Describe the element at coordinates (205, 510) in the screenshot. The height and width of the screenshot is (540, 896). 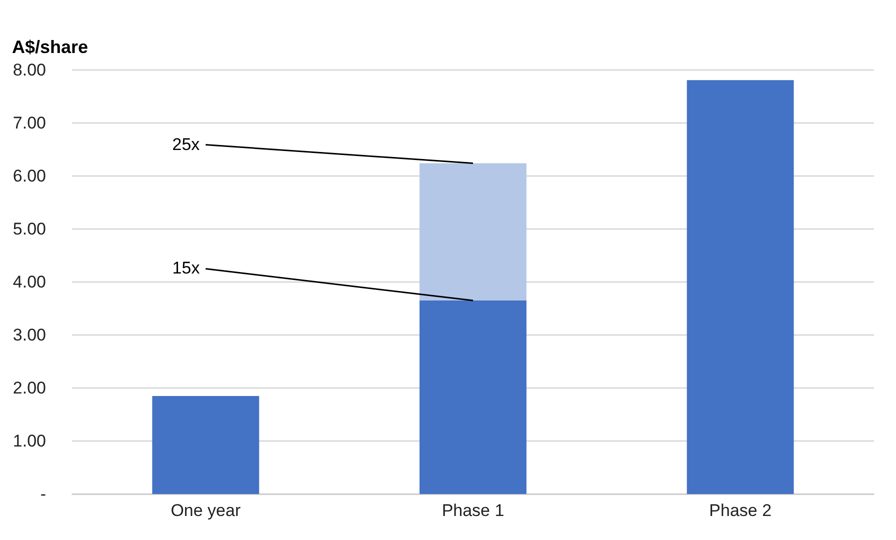
I see `x-tick-label: One year` at that location.